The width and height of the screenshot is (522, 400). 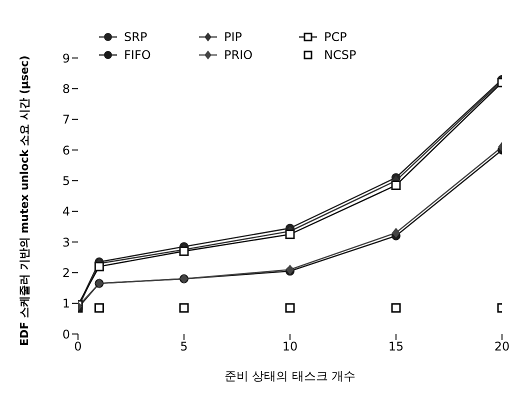 What do you see at coordinates (290, 376) in the screenshot?
I see `x-axis-title: 준비 상태의 태스크 개수` at bounding box center [290, 376].